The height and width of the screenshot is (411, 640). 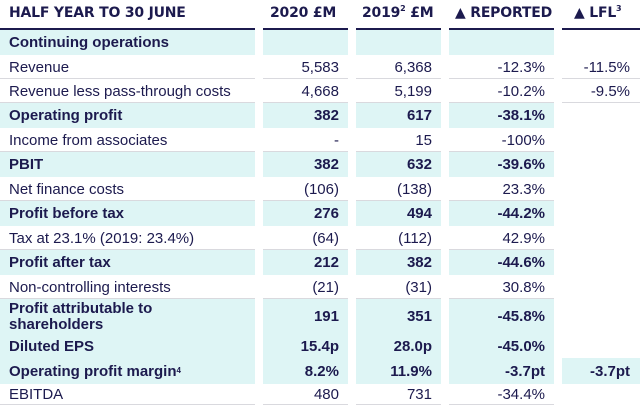 I want to click on value-2019: (138), so click(x=414, y=189).